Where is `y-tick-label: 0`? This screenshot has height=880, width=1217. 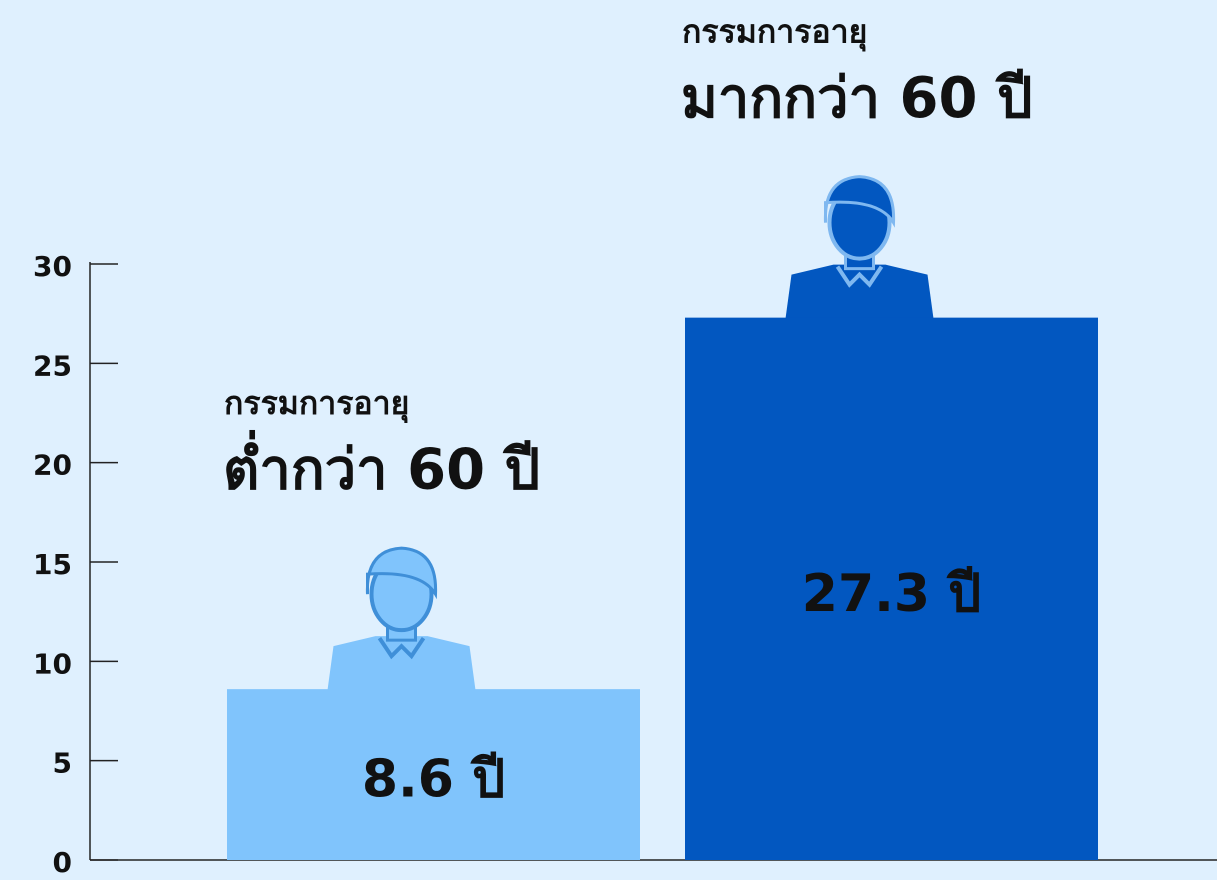
y-tick-label: 0 is located at coordinates (62, 862).